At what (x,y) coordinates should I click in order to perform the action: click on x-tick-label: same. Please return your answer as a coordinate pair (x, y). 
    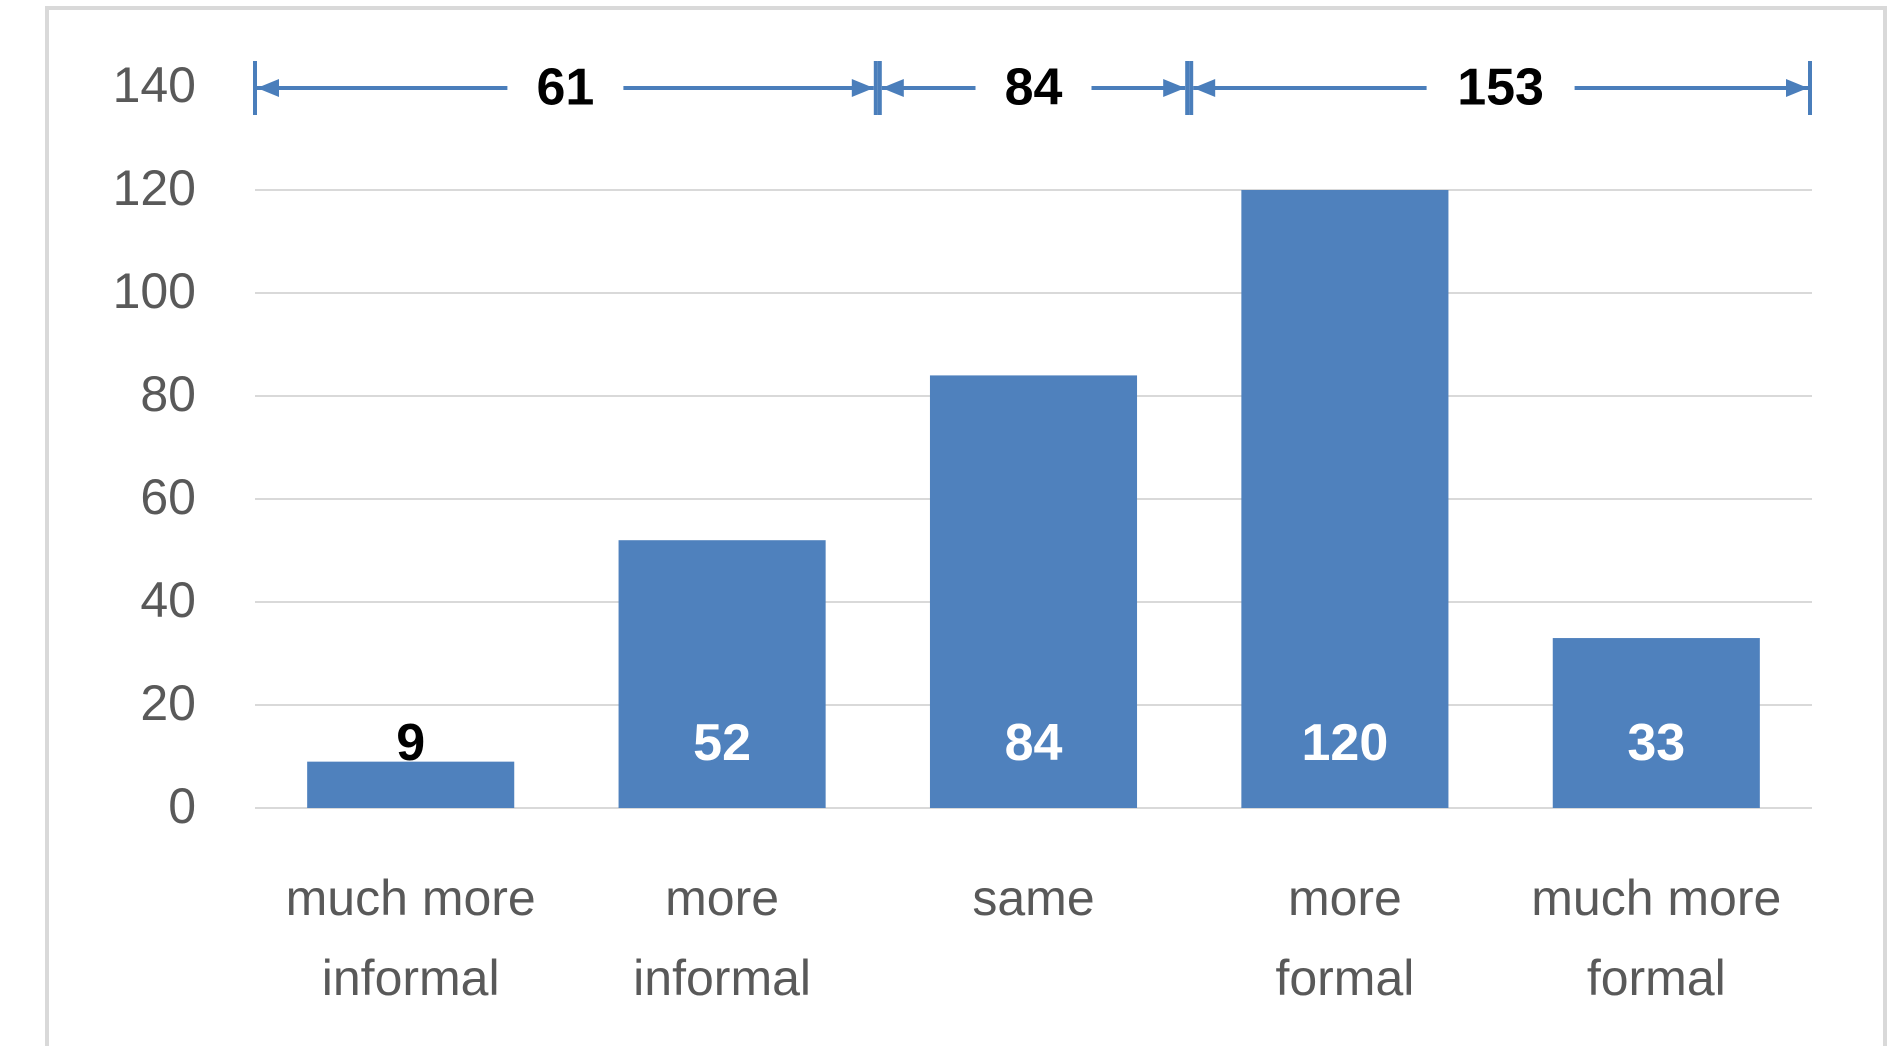
    Looking at the image, I should click on (1033, 898).